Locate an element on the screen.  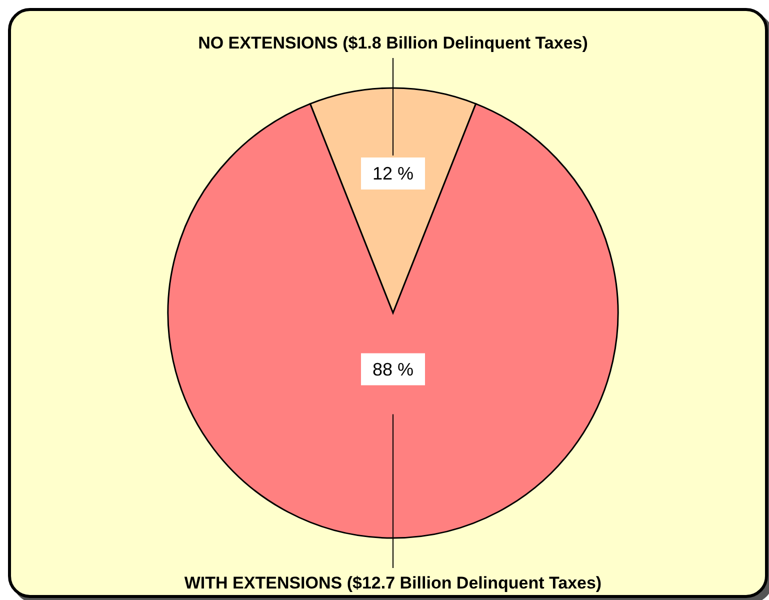
data-label: 88 % is located at coordinates (393, 369).